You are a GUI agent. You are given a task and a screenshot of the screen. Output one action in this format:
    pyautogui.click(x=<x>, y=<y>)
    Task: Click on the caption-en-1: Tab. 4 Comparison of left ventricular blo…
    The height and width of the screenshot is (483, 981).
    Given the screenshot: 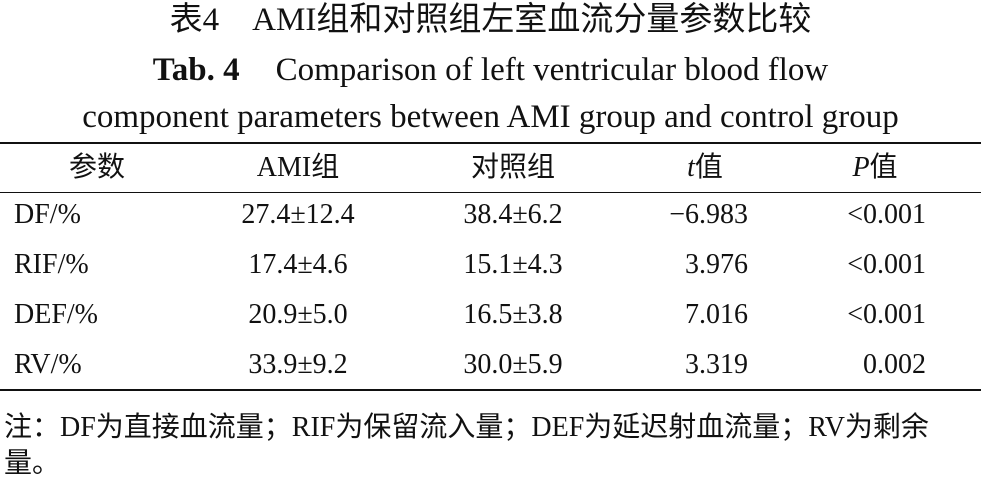 What is the action you would take?
    pyautogui.click(x=490, y=70)
    